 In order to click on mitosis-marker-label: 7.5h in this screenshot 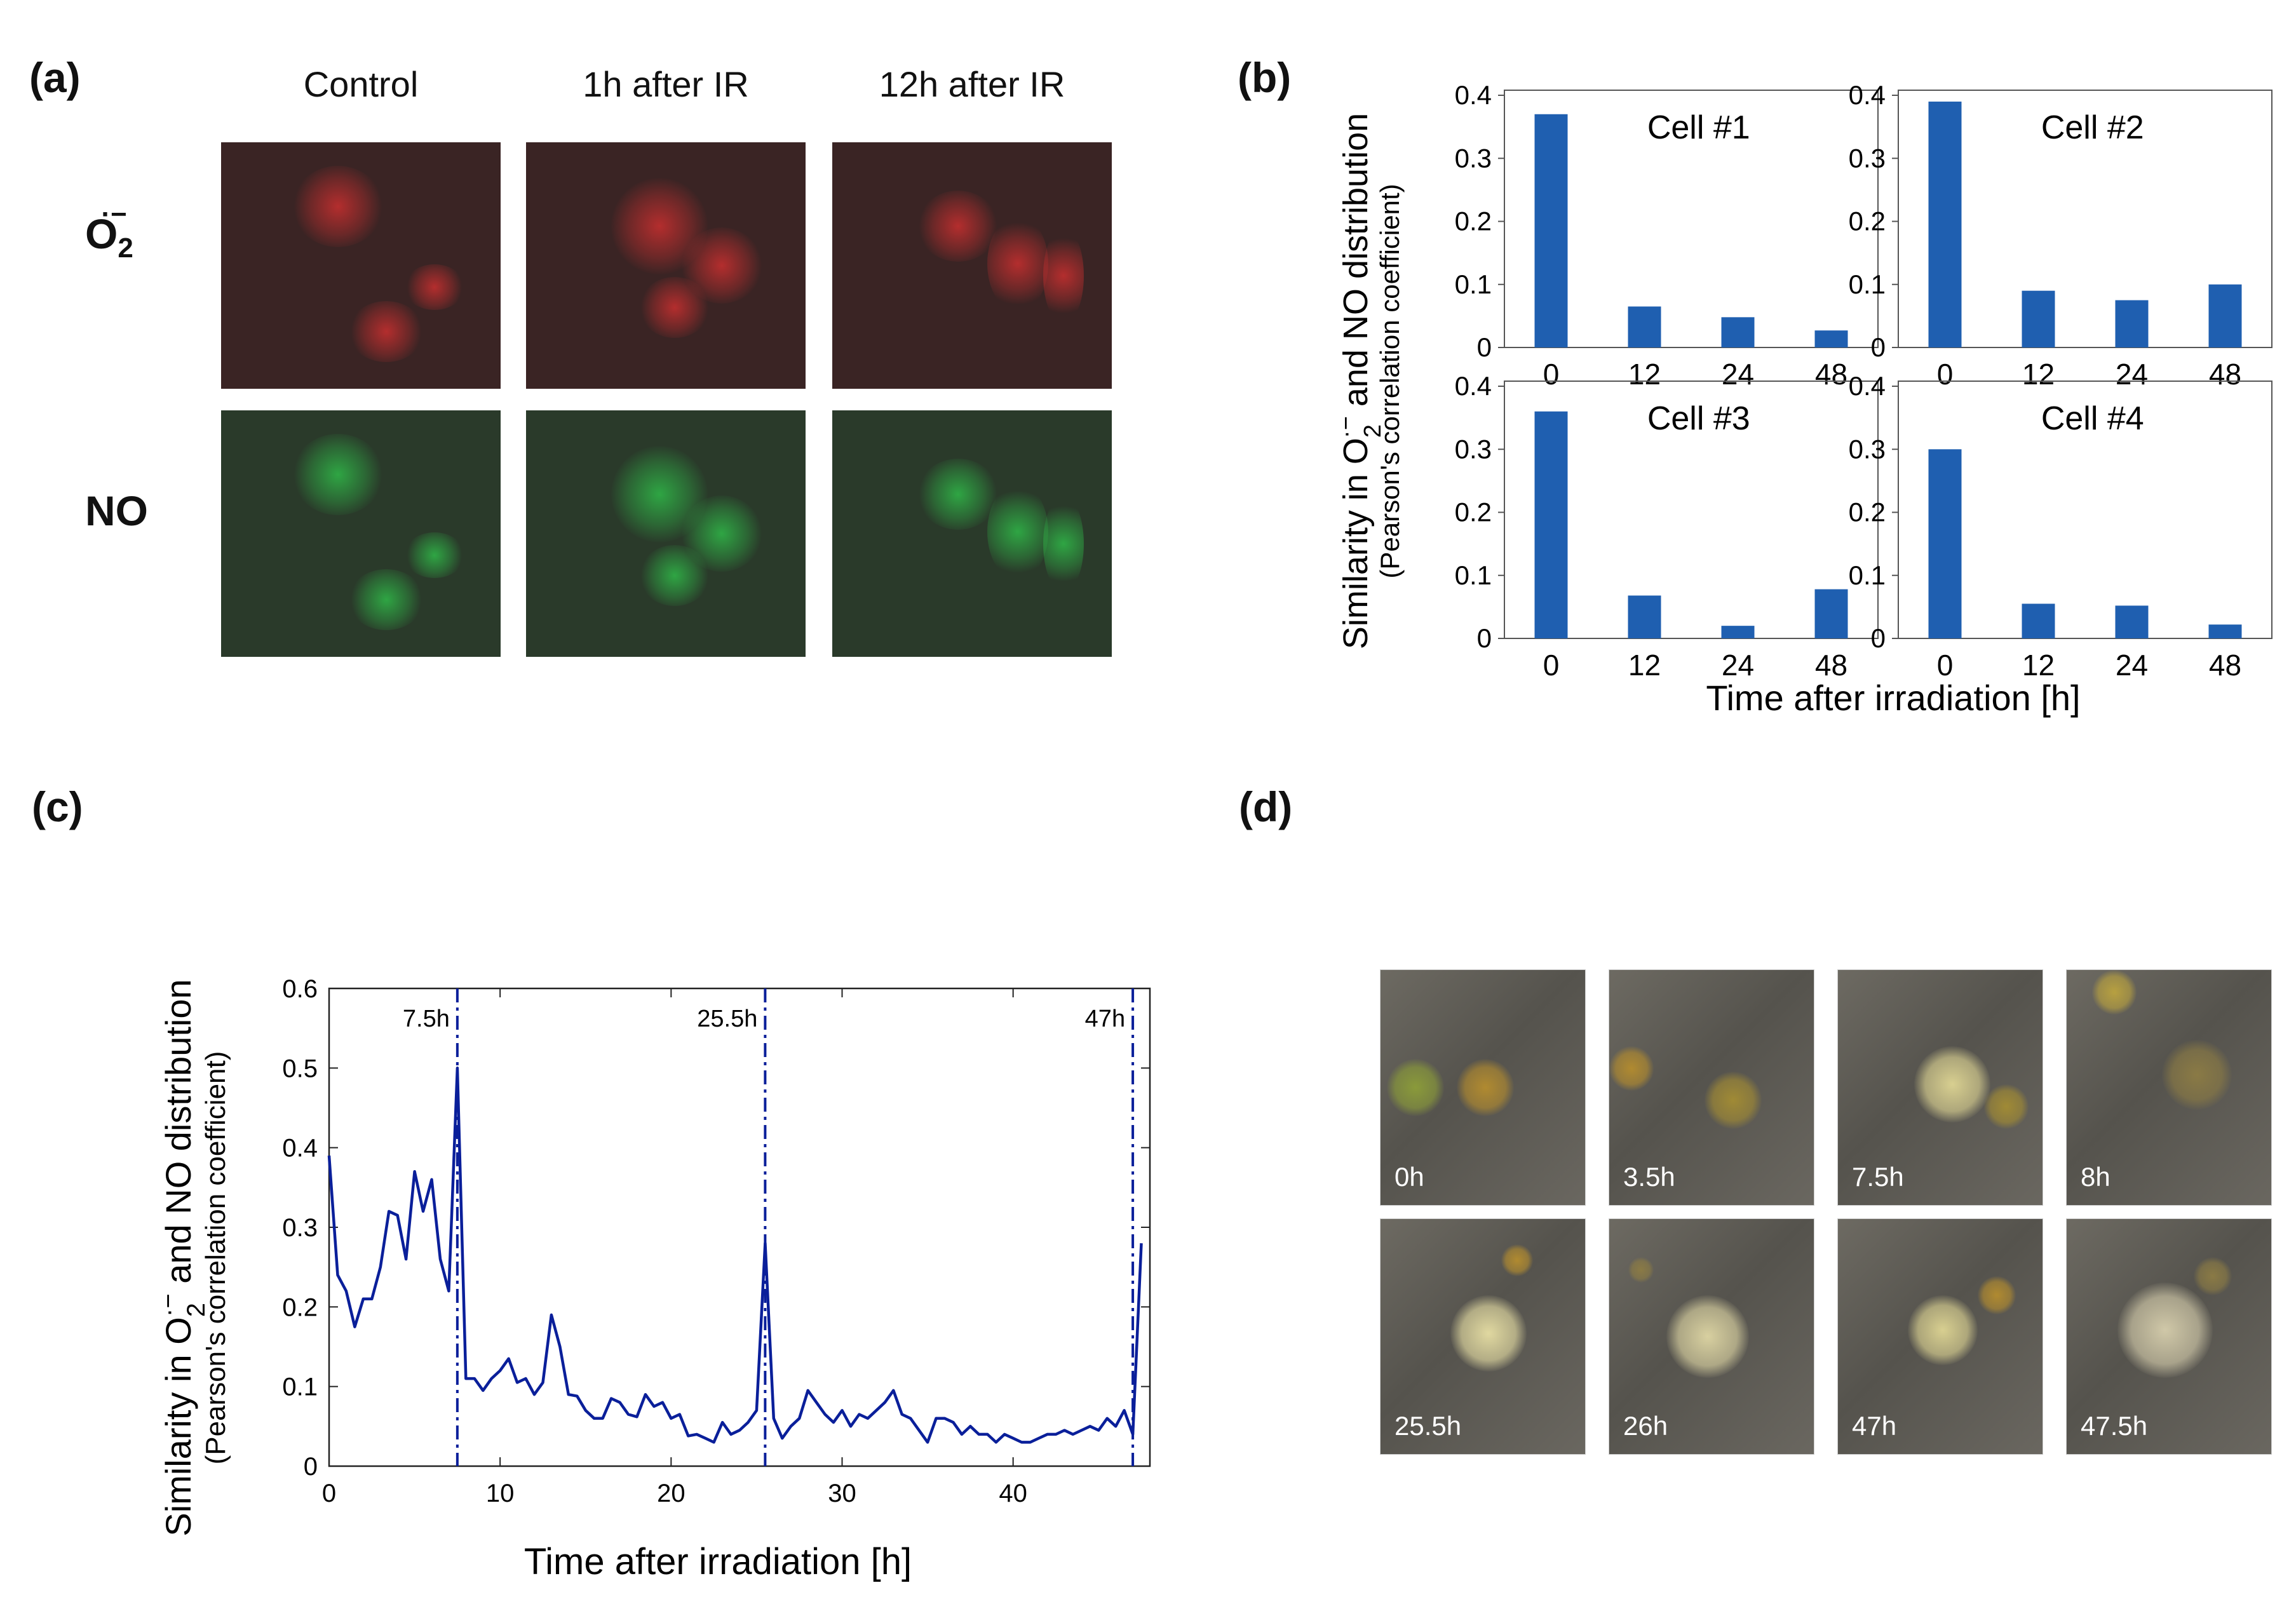, I will do `click(426, 1019)`.